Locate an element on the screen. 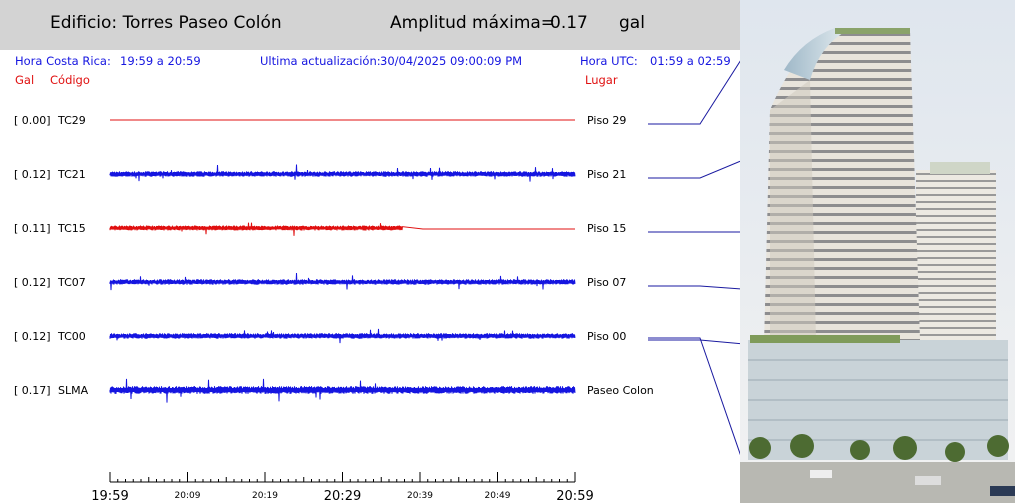 The height and width of the screenshot is (503, 1015). trace-tc07: [ 0.12] TC07 Piso 07 is located at coordinates (320, 281).